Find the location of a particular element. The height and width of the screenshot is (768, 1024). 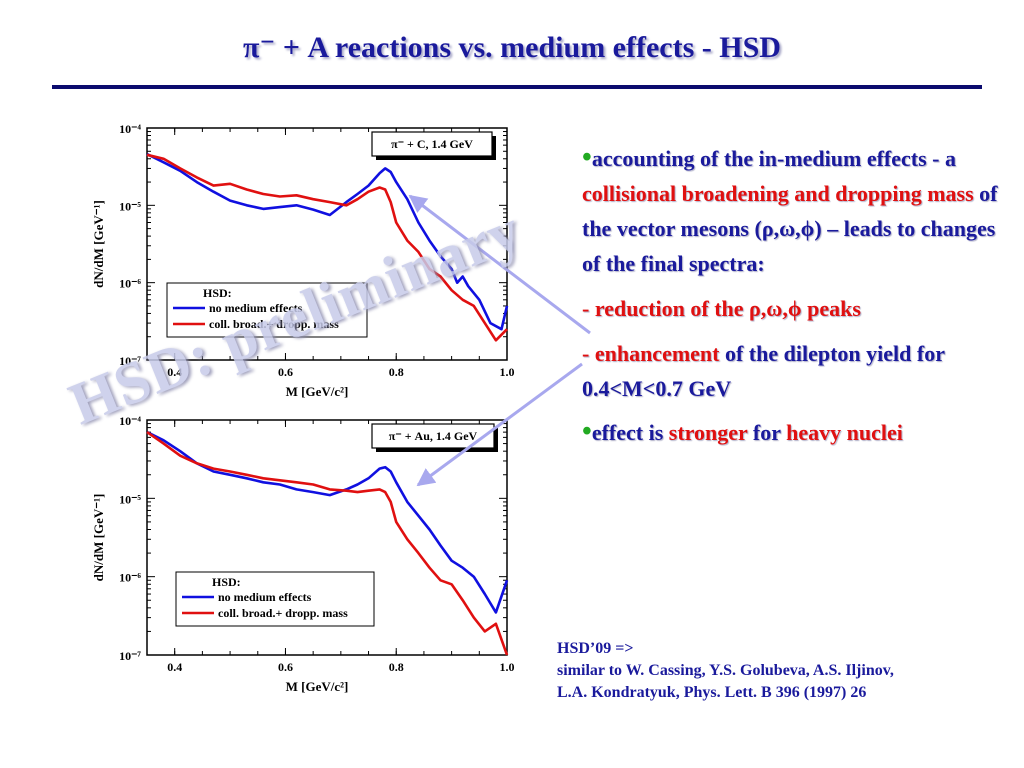

arrow-to-bottom-chart is located at coordinates (499, 424).